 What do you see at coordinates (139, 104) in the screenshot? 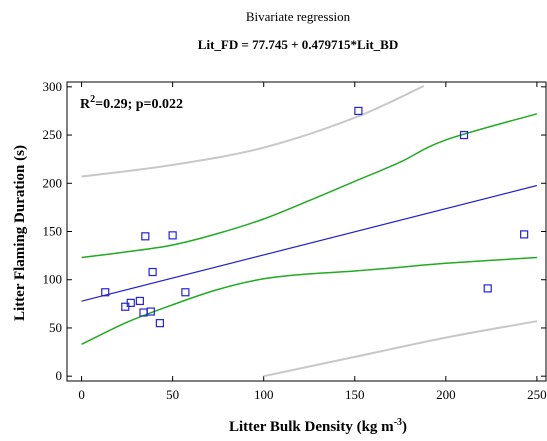
I see `annotation-rest: =0.29; p=0.022` at bounding box center [139, 104].